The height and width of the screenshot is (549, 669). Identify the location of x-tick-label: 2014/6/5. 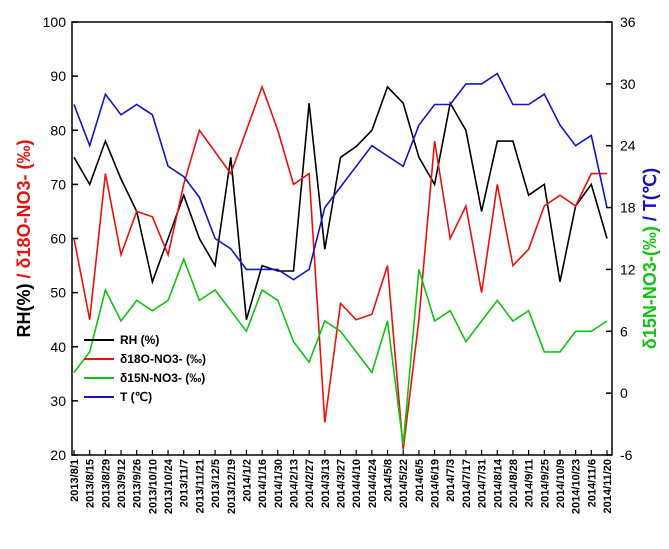
(420, 480).